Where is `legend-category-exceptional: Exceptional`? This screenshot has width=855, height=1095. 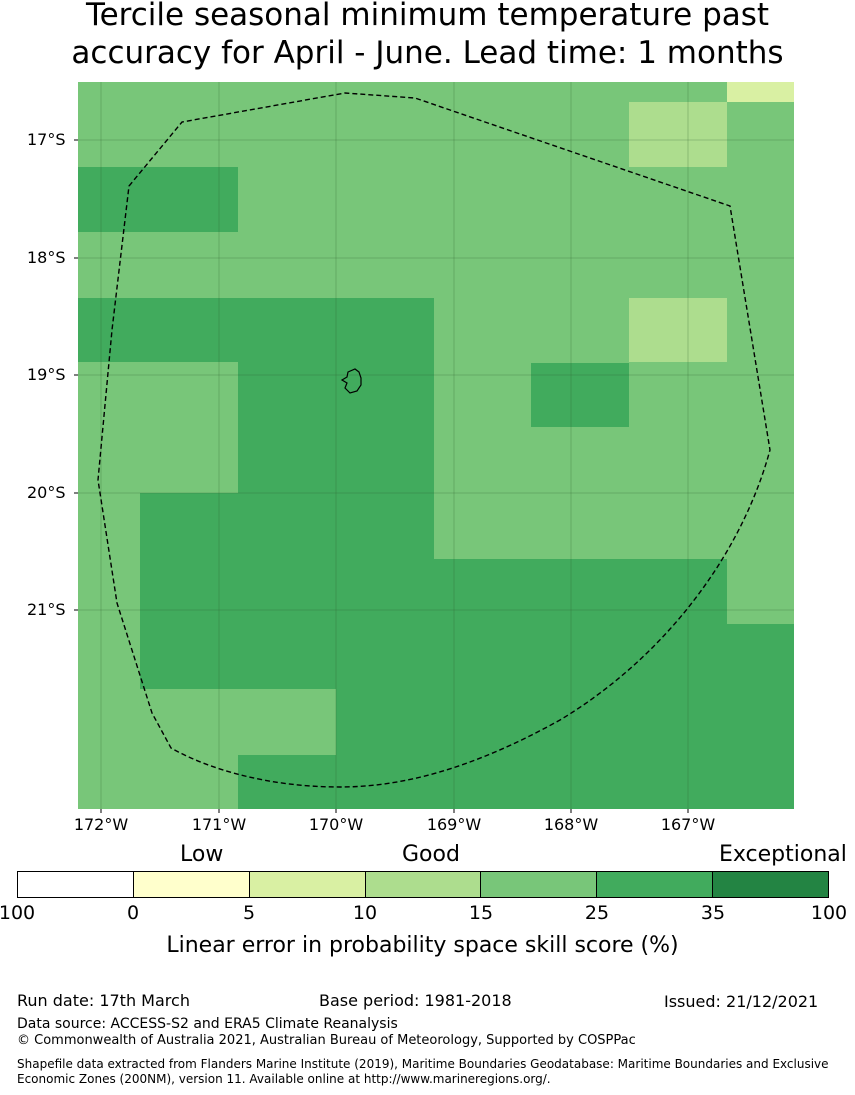
legend-category-exceptional: Exceptional is located at coordinates (783, 854).